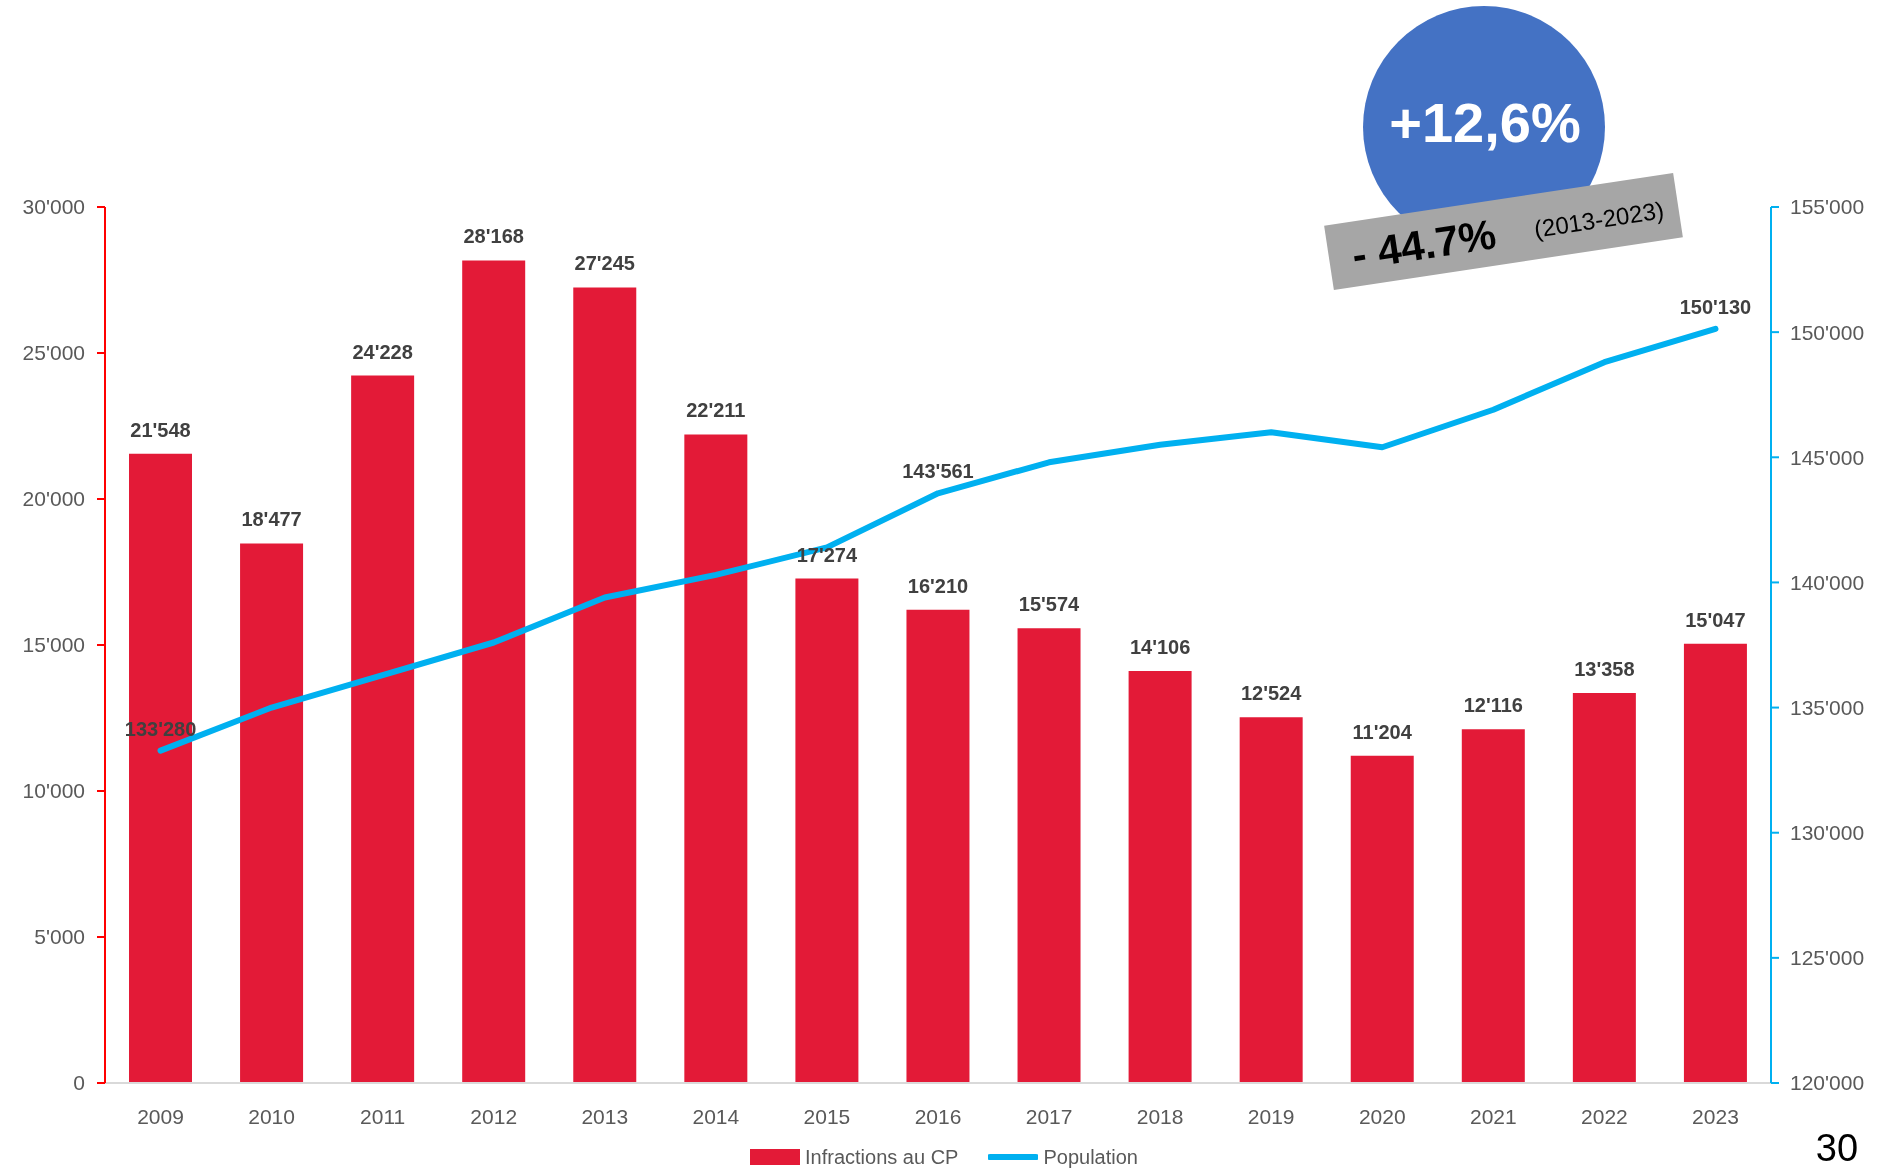 This screenshot has height=1169, width=1888. What do you see at coordinates (1715, 1116) in the screenshot?
I see `x-tick-label: 2023` at bounding box center [1715, 1116].